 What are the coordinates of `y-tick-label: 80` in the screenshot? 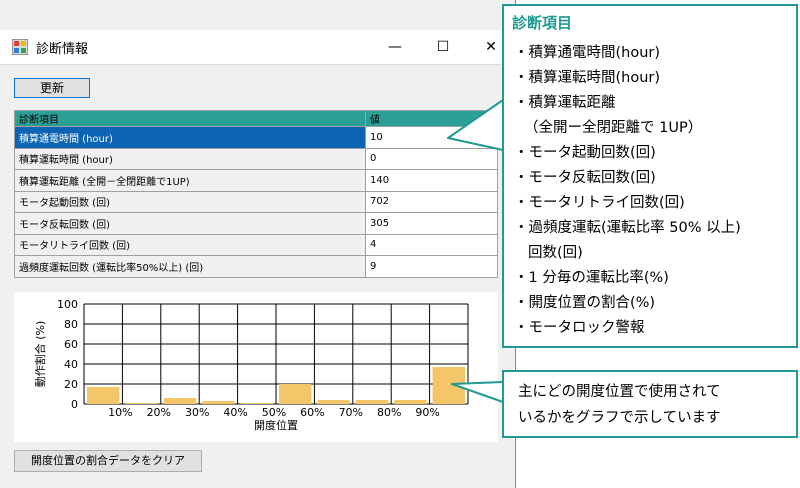 It's located at (71, 324).